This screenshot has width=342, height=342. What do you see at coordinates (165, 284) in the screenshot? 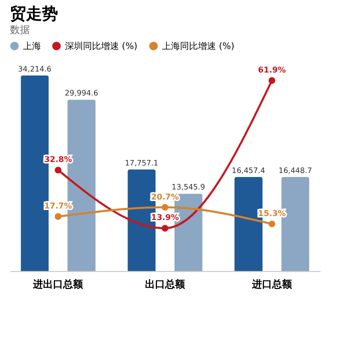
I see `x-tick-label: 出口总额` at bounding box center [165, 284].